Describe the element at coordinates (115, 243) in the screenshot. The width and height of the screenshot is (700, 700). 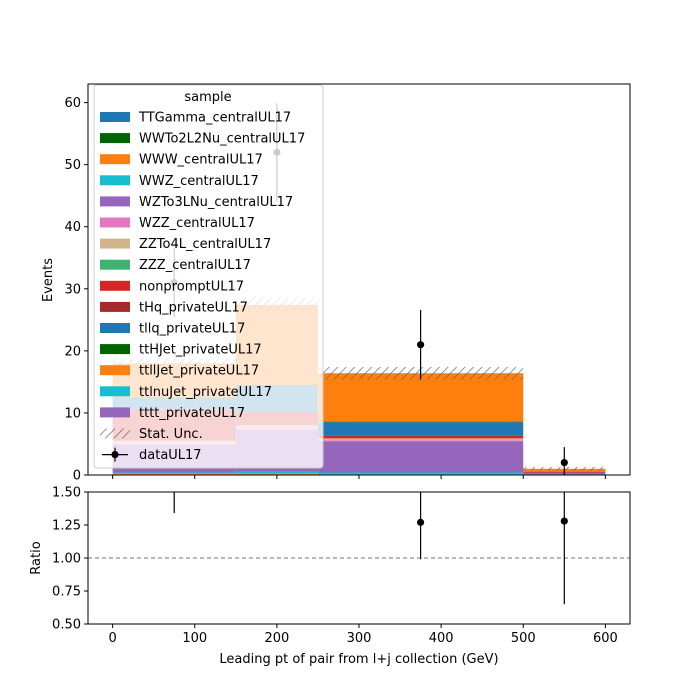
I see `legend-swatch-ZZTo4L_centralUL17` at that location.